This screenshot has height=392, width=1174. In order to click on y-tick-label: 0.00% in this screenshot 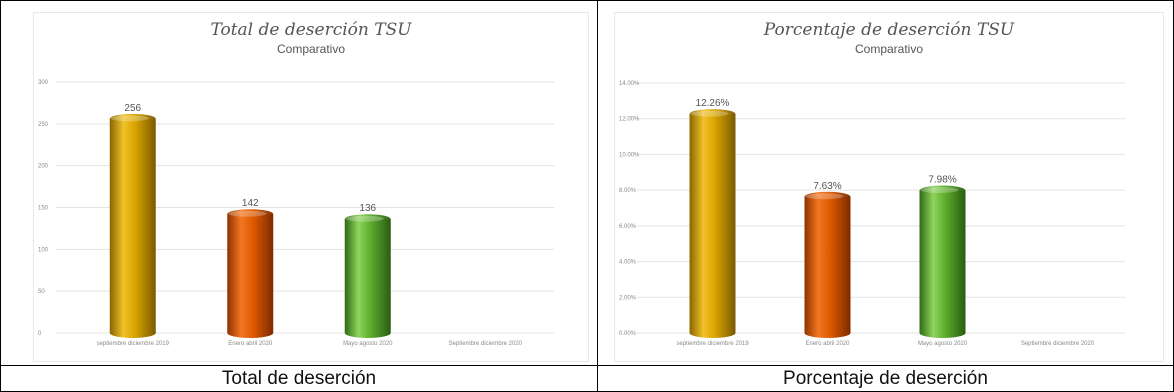, I will do `click(628, 334)`.